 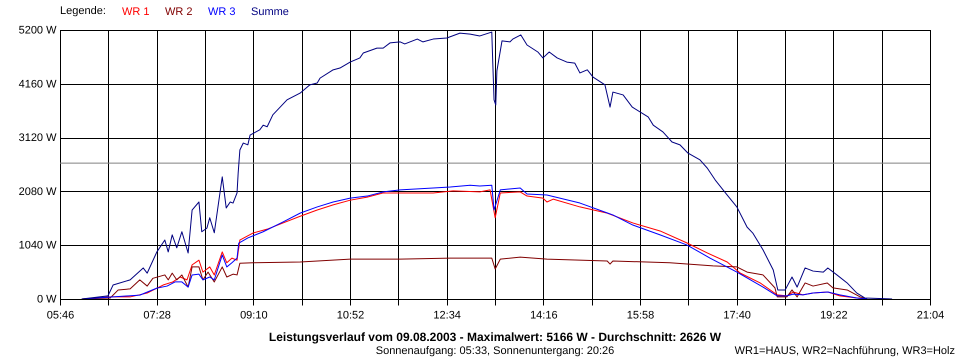 What do you see at coordinates (254, 316) in the screenshot?
I see `x-tick-label: 09:10` at bounding box center [254, 316].